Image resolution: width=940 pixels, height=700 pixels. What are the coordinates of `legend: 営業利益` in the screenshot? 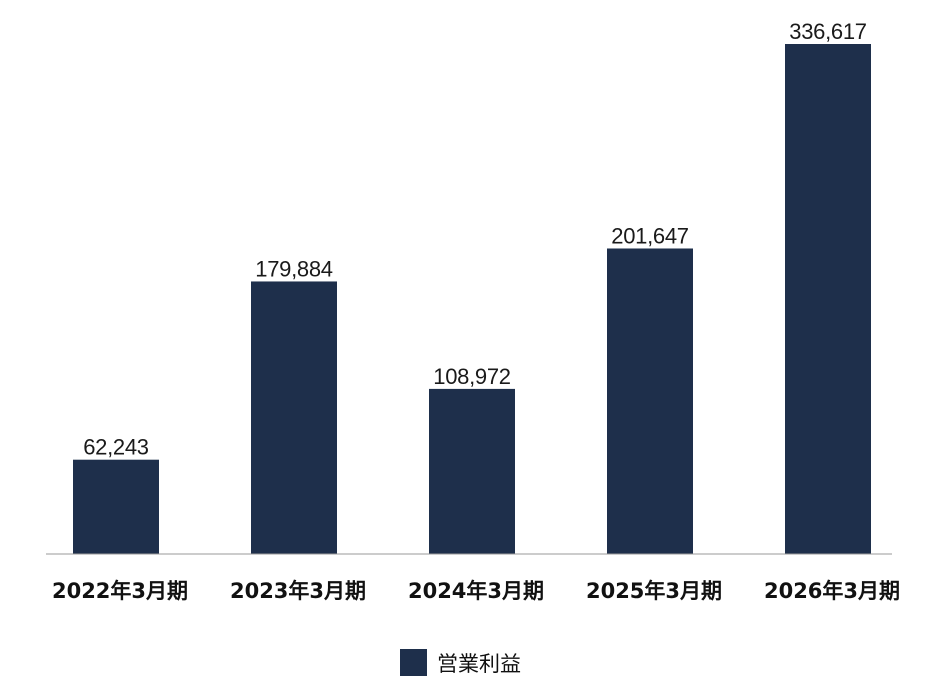 It's located at (460, 662).